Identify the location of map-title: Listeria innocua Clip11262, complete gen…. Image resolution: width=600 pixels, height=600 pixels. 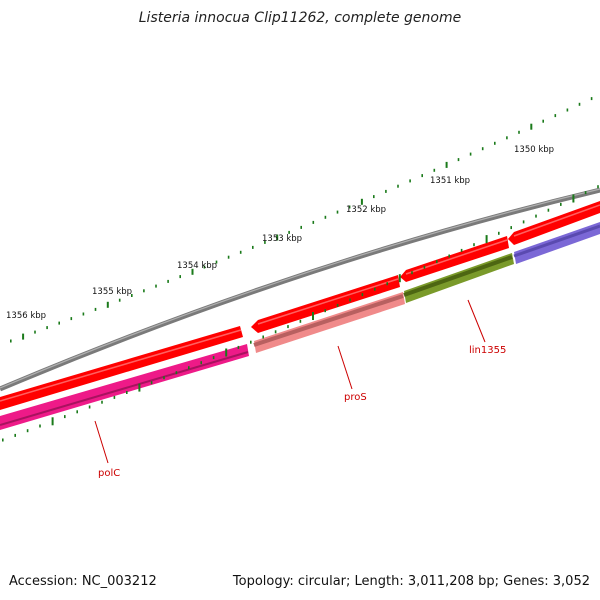
(300, 18).